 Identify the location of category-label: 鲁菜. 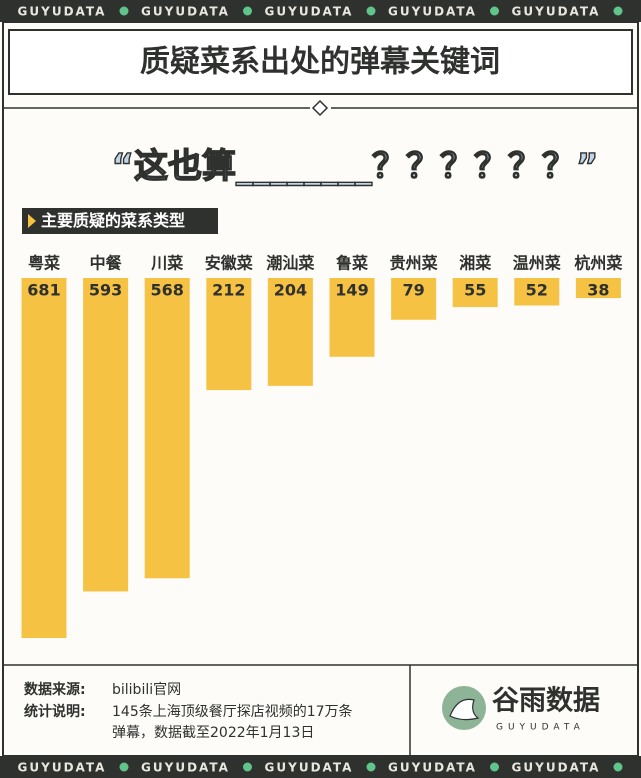
(351, 263).